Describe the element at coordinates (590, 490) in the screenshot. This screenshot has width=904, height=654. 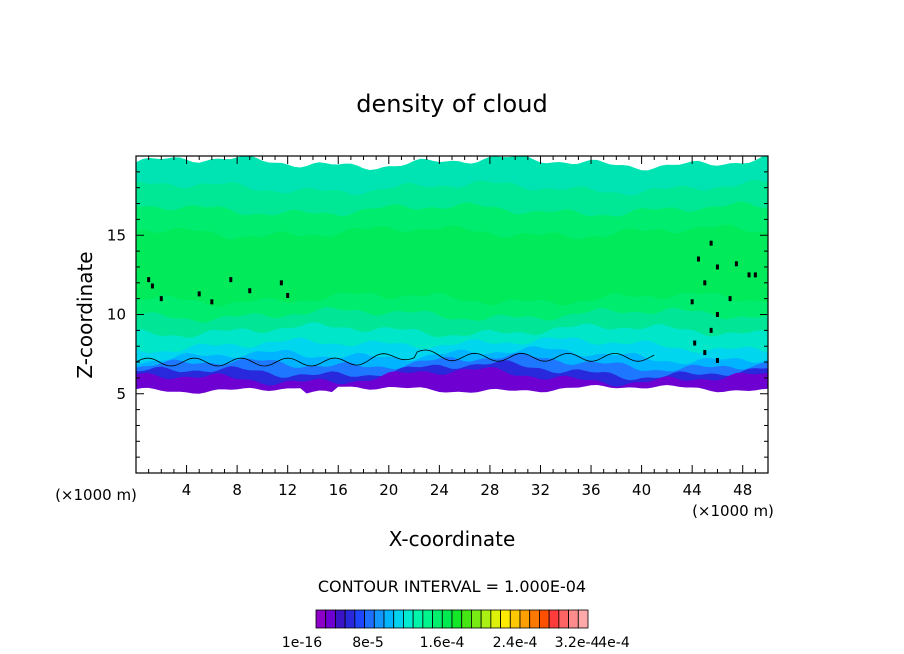
I see `x-tick-label: 36` at that location.